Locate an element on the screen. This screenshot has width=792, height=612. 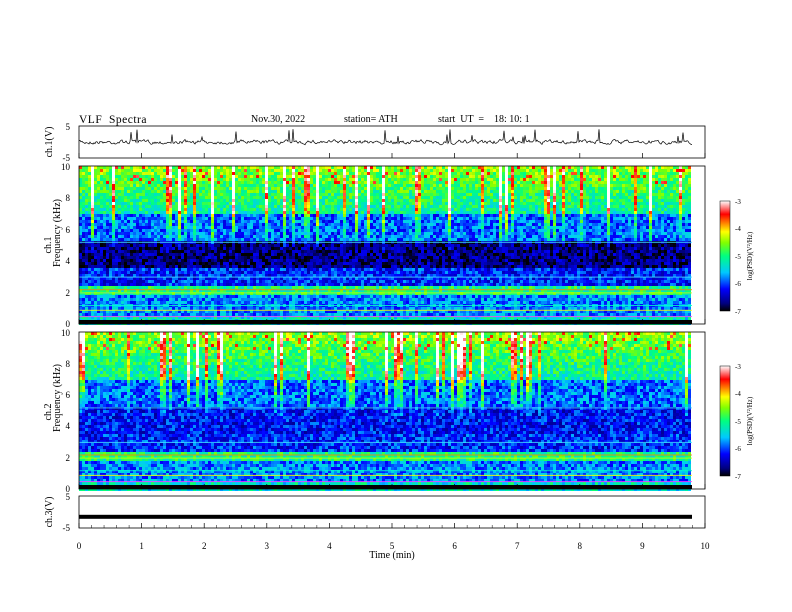
ch2-colorbar-tick-minus3: -3 is located at coordinates (738, 367).